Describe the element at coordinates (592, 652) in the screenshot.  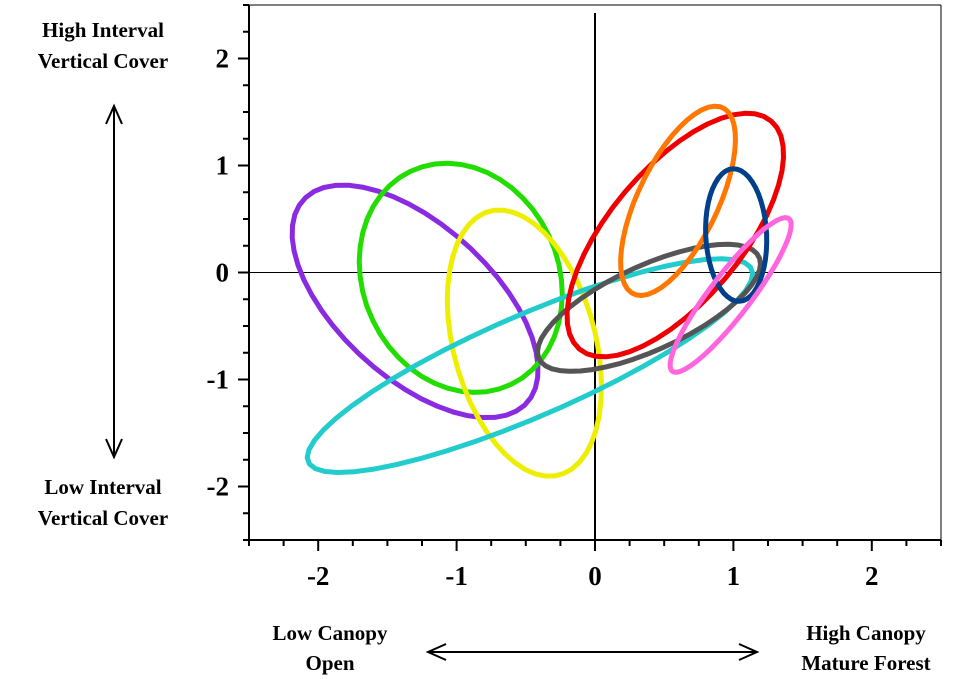
I see `horizontal-double-arrow-icon` at that location.